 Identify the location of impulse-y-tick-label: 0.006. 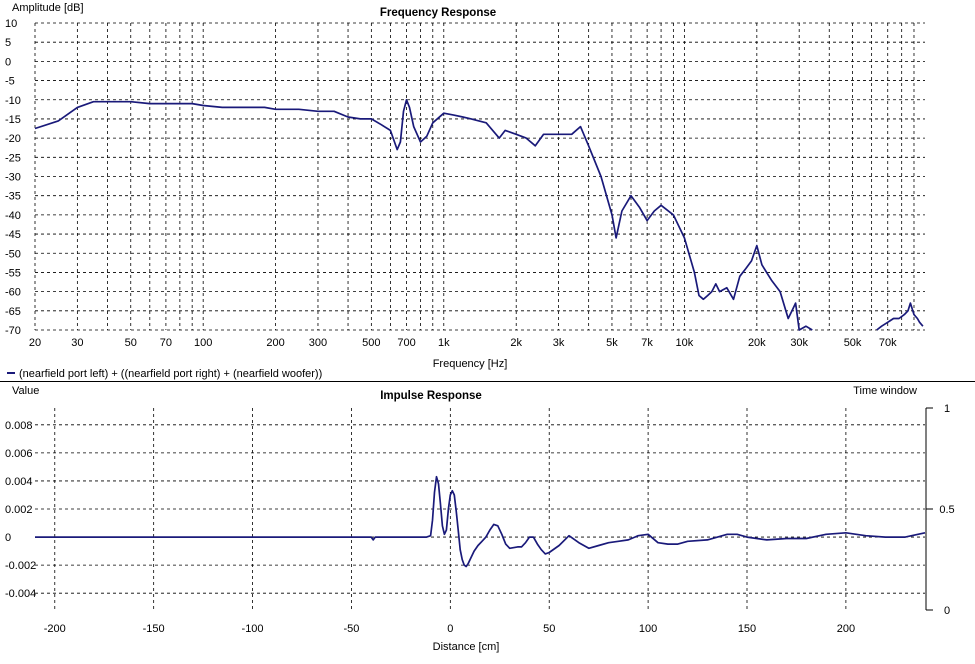
(19, 454).